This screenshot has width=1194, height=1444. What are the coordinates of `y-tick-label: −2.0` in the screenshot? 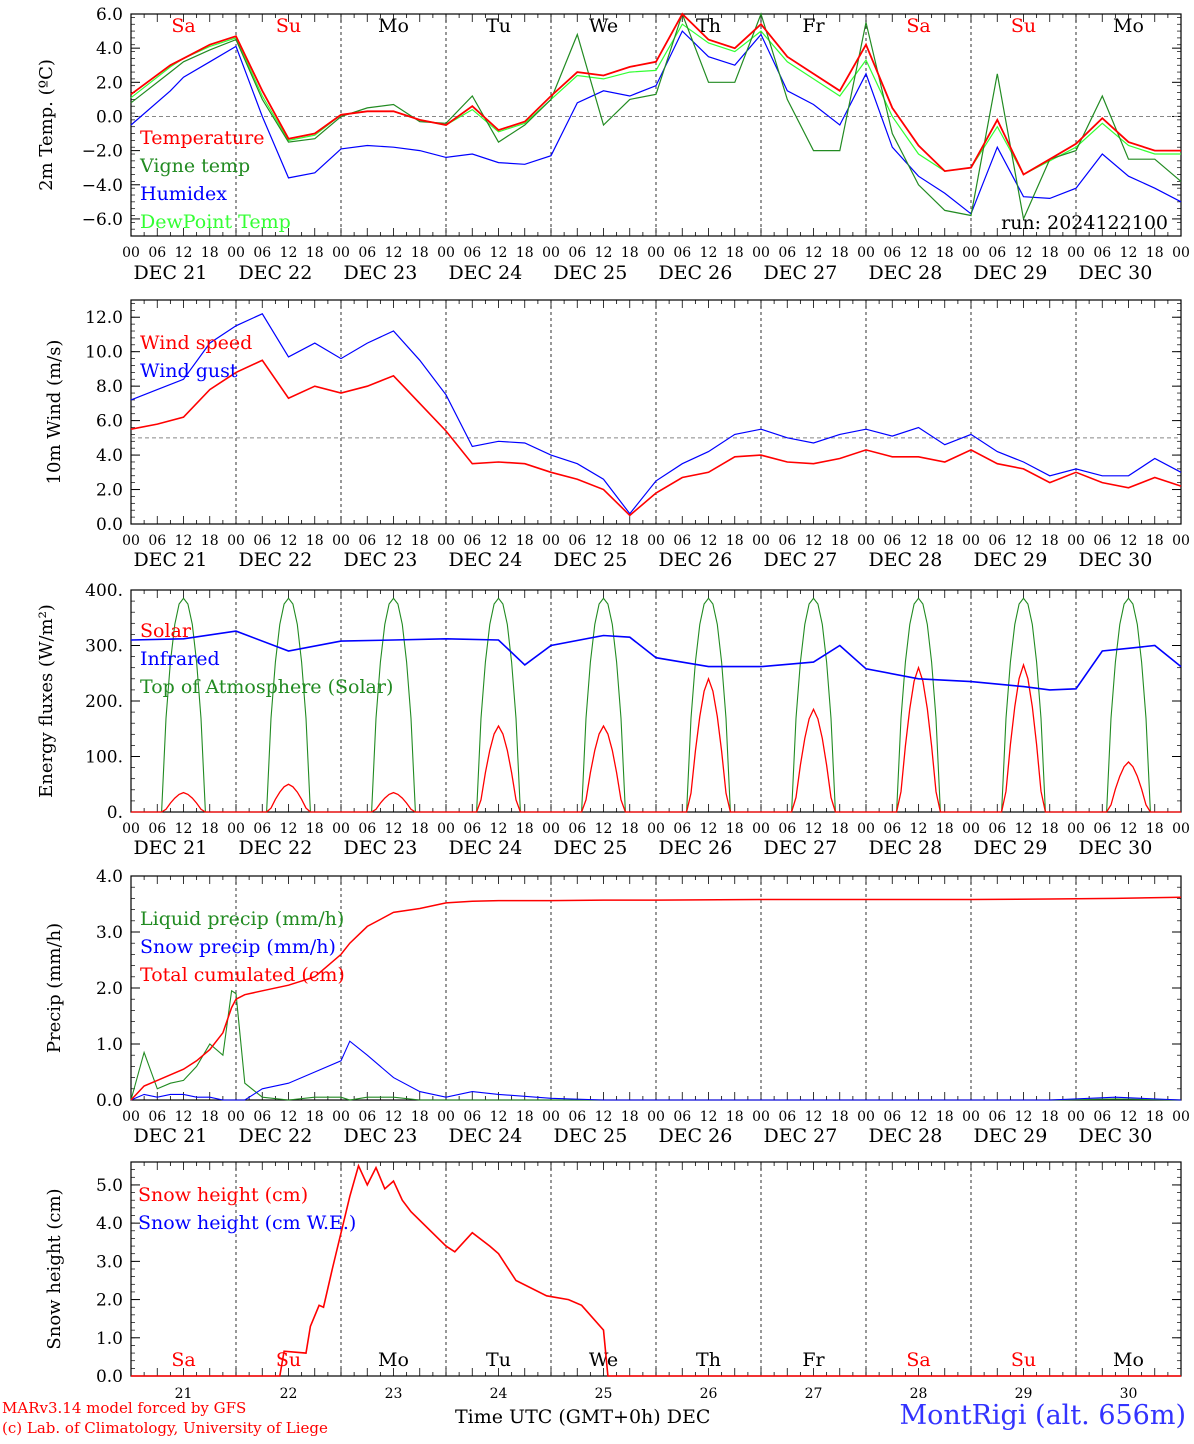 It's located at (102, 152).